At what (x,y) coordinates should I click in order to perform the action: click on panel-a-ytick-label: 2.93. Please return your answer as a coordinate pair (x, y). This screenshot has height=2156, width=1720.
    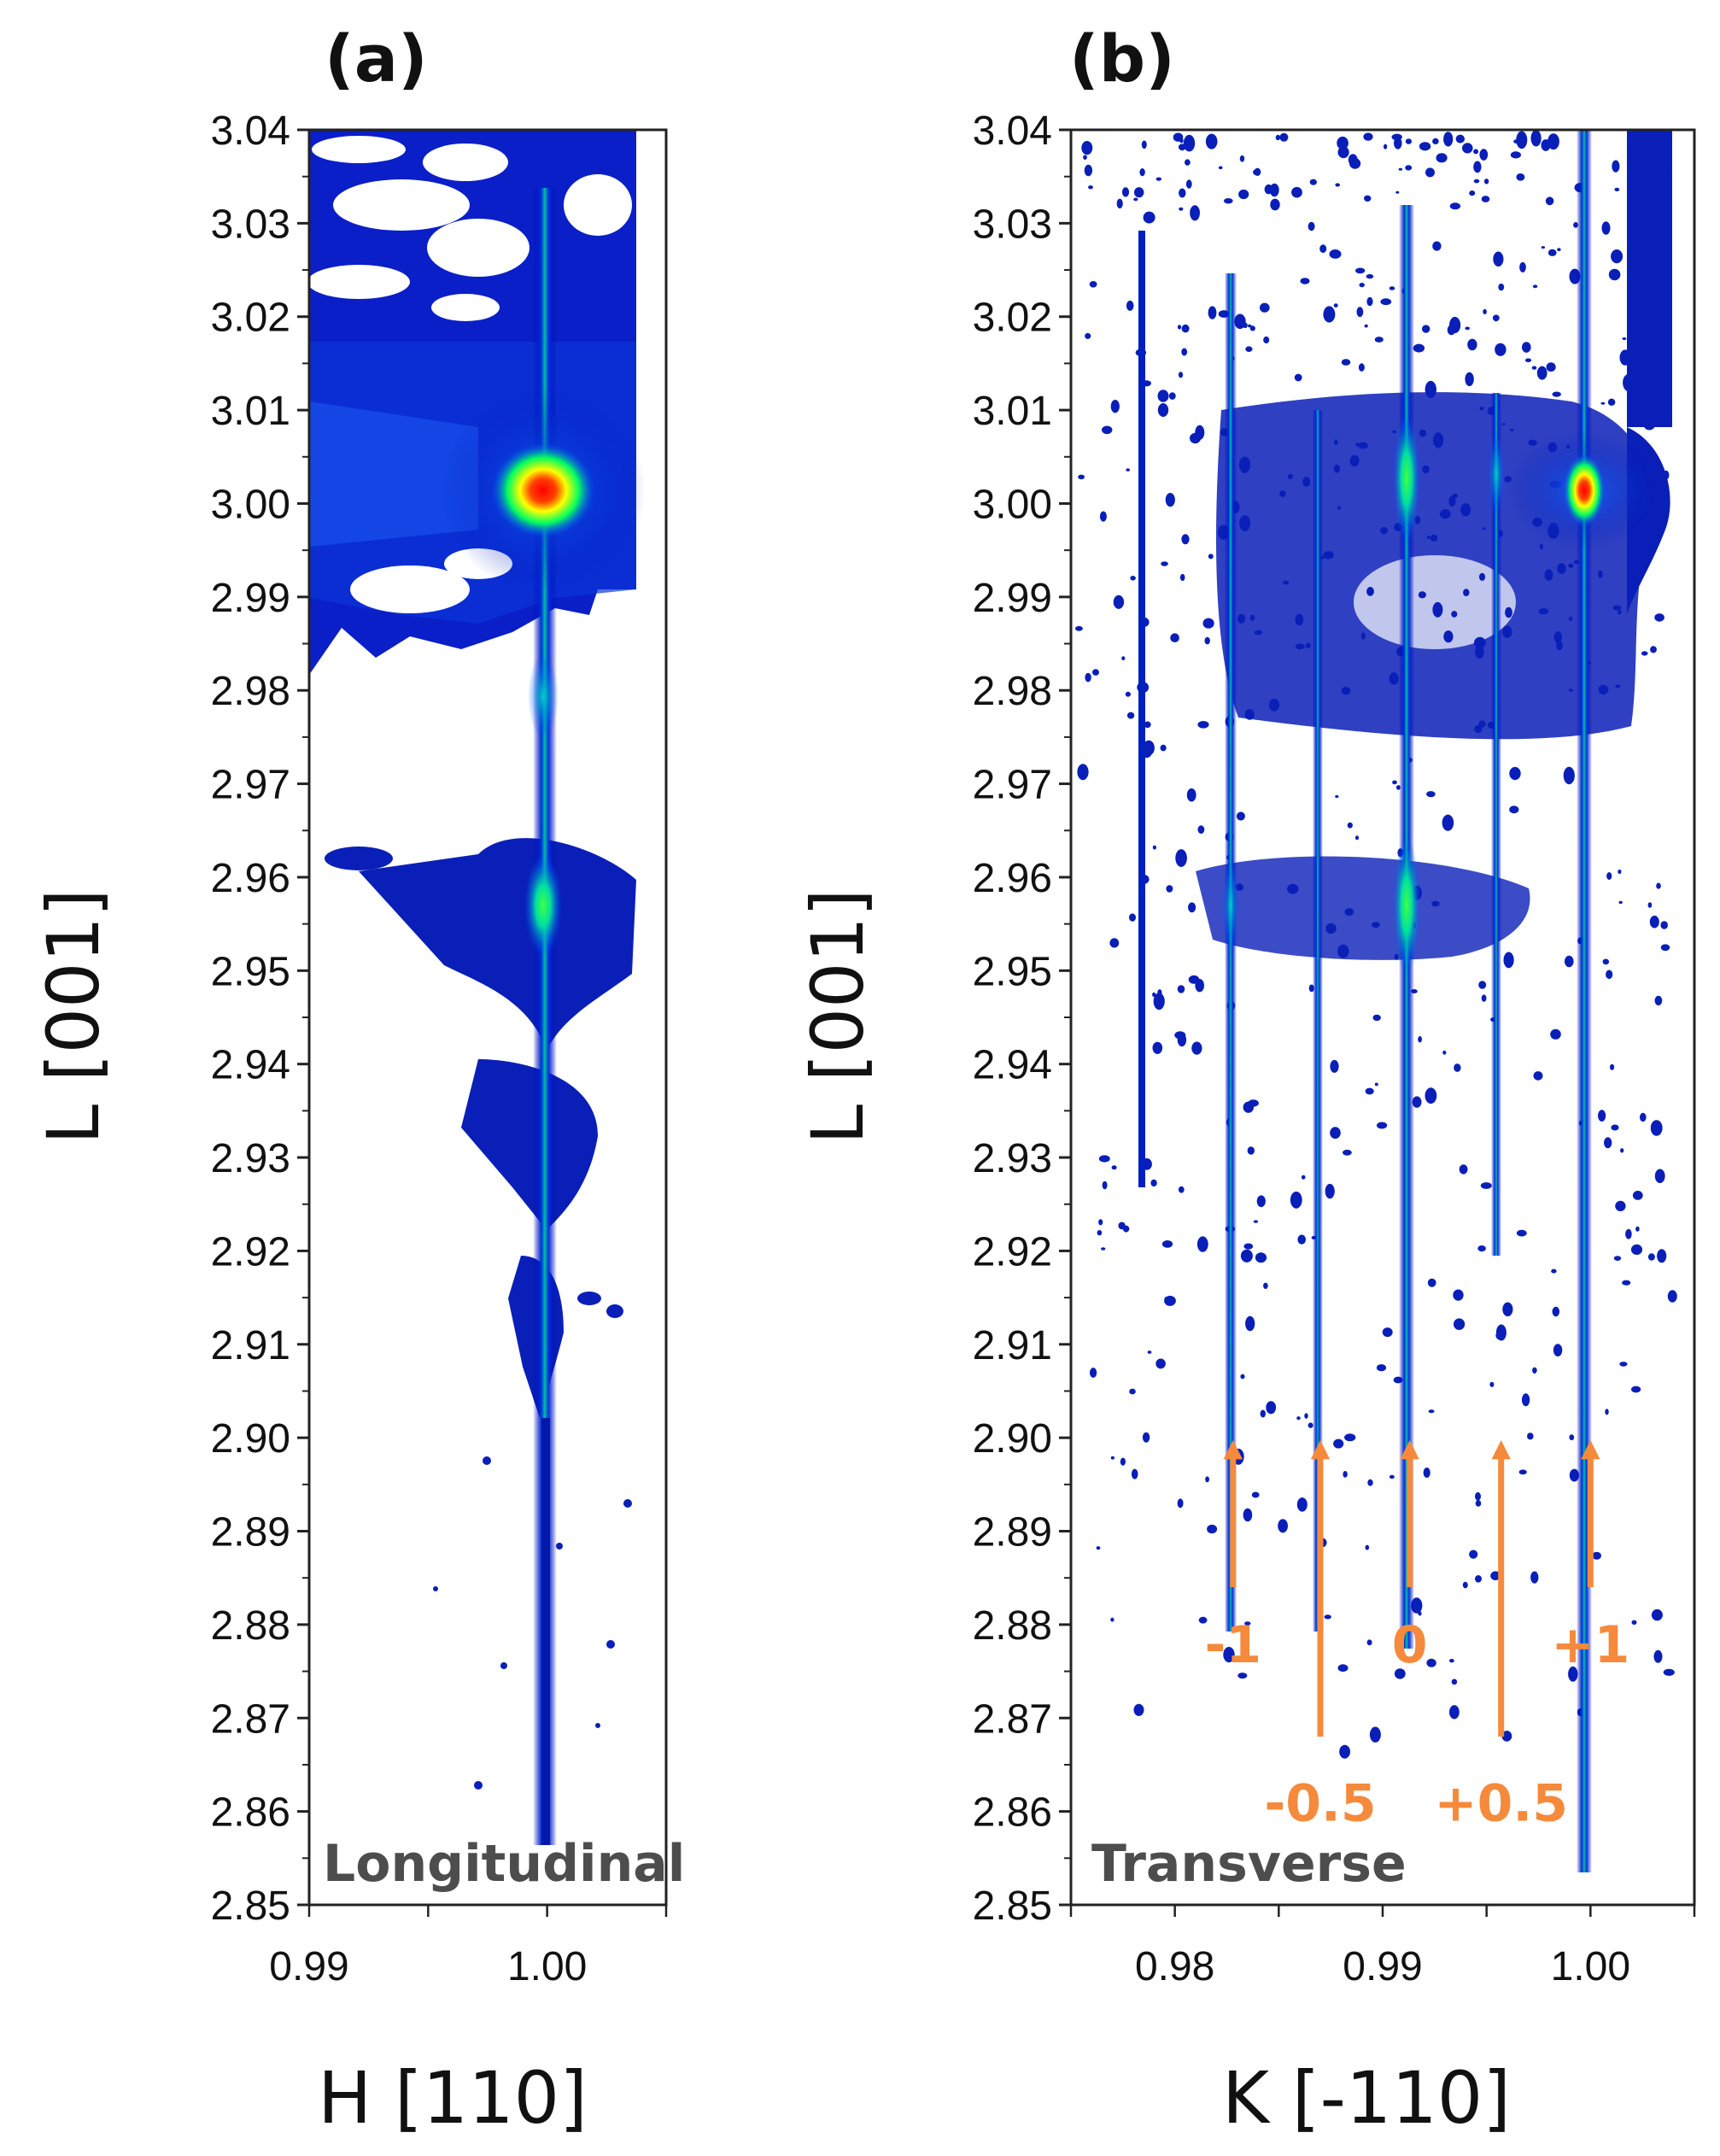
    Looking at the image, I should click on (250, 1159).